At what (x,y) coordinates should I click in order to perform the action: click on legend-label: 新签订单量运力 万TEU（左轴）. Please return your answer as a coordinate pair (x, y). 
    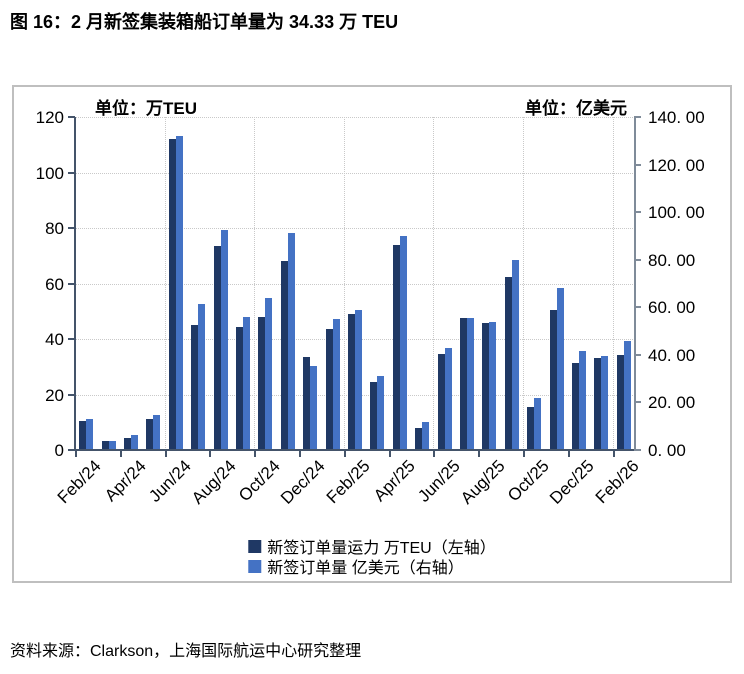
    Looking at the image, I should click on (381, 548).